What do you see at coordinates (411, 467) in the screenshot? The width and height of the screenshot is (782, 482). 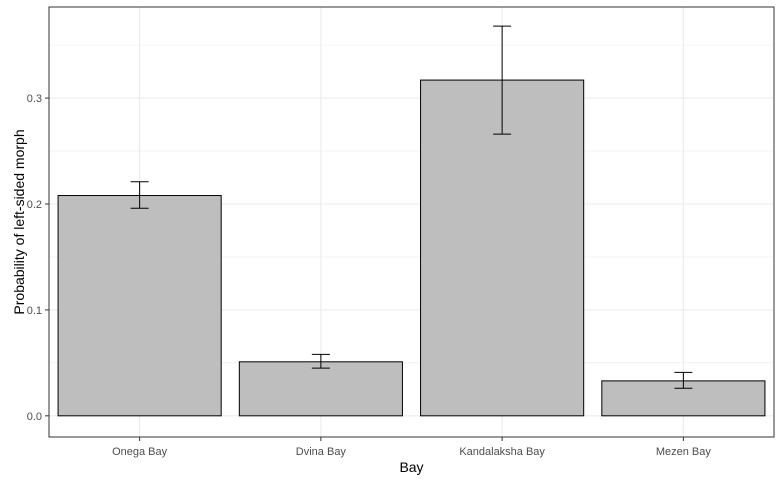 I see `x-axis-title: Bay` at bounding box center [411, 467].